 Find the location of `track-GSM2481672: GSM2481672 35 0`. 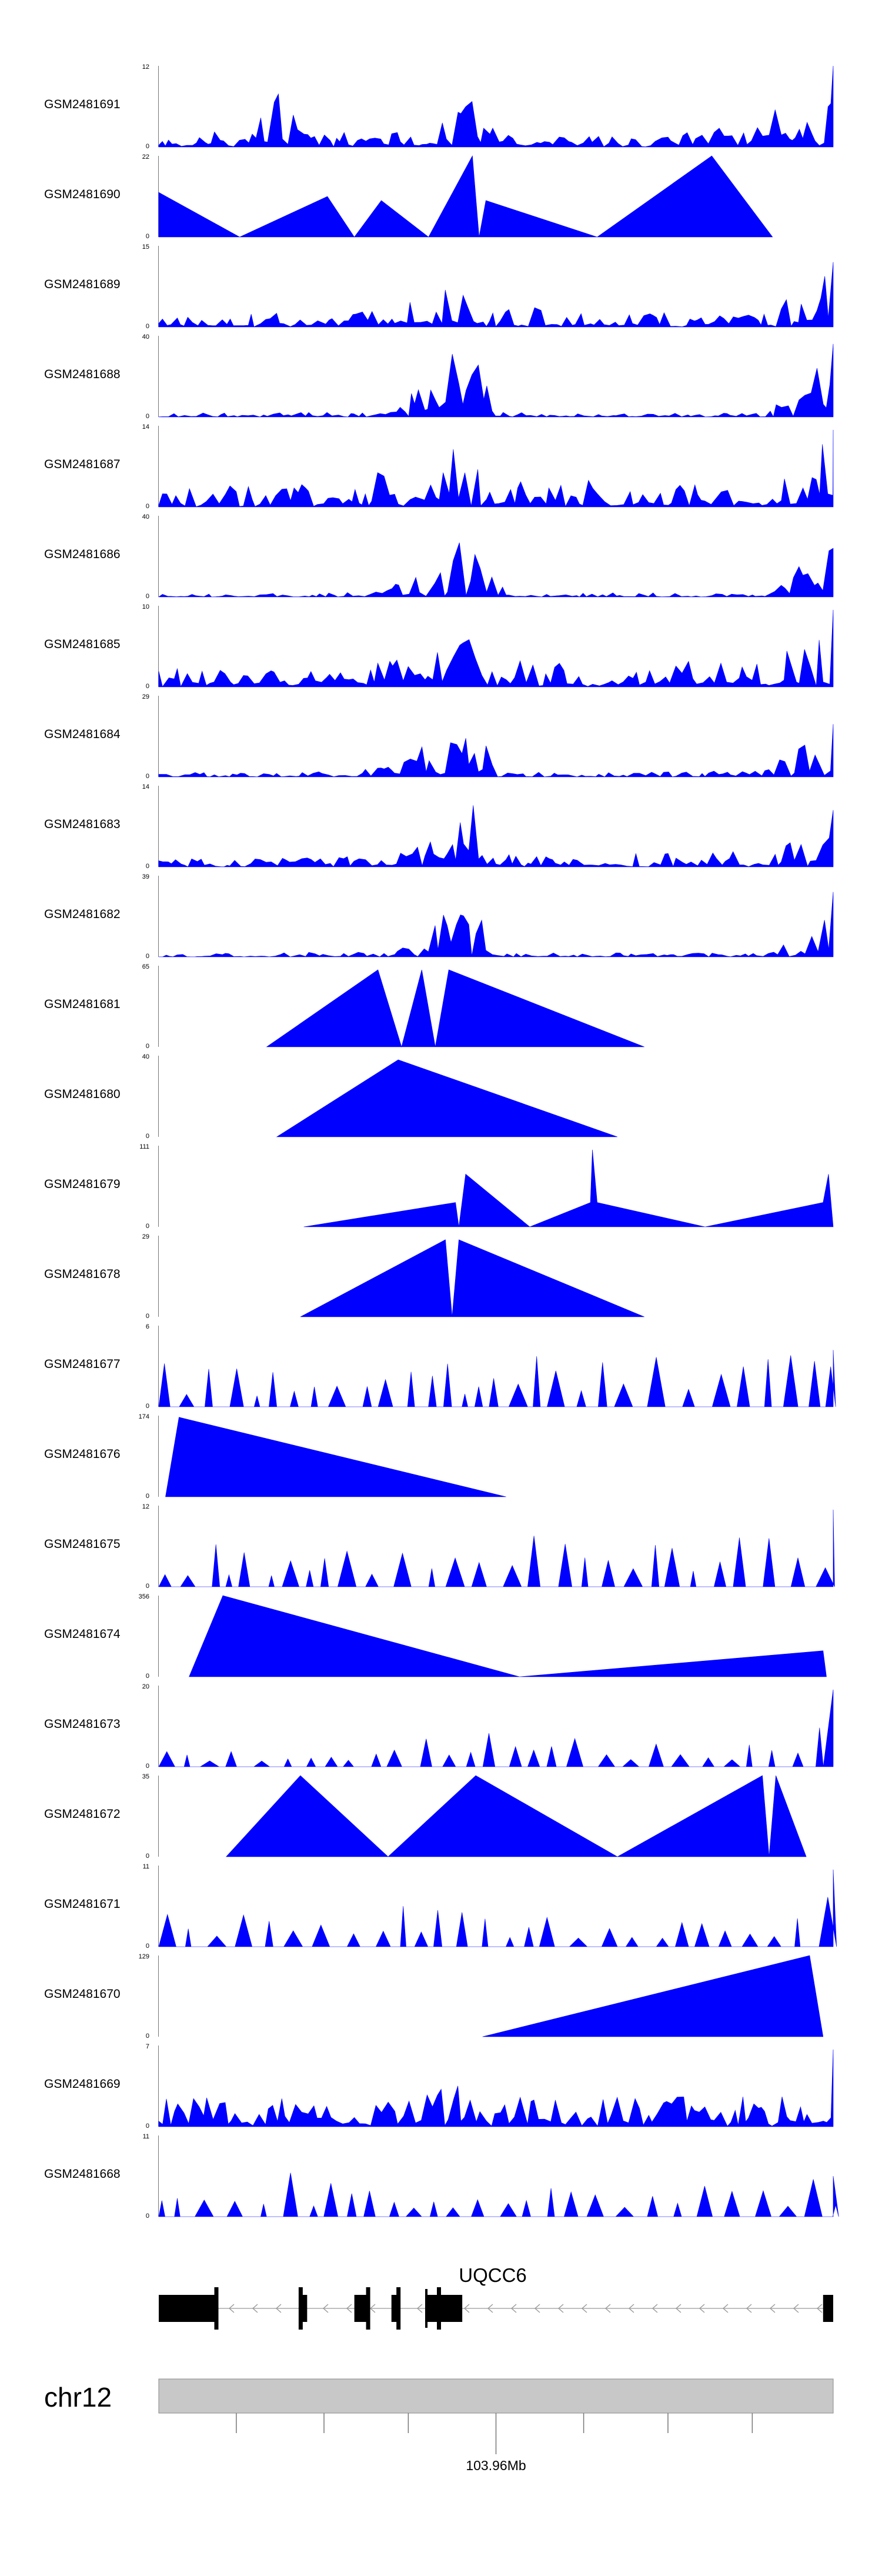

track-GSM2481672: GSM2481672 35 0 is located at coordinates (425, 1816).